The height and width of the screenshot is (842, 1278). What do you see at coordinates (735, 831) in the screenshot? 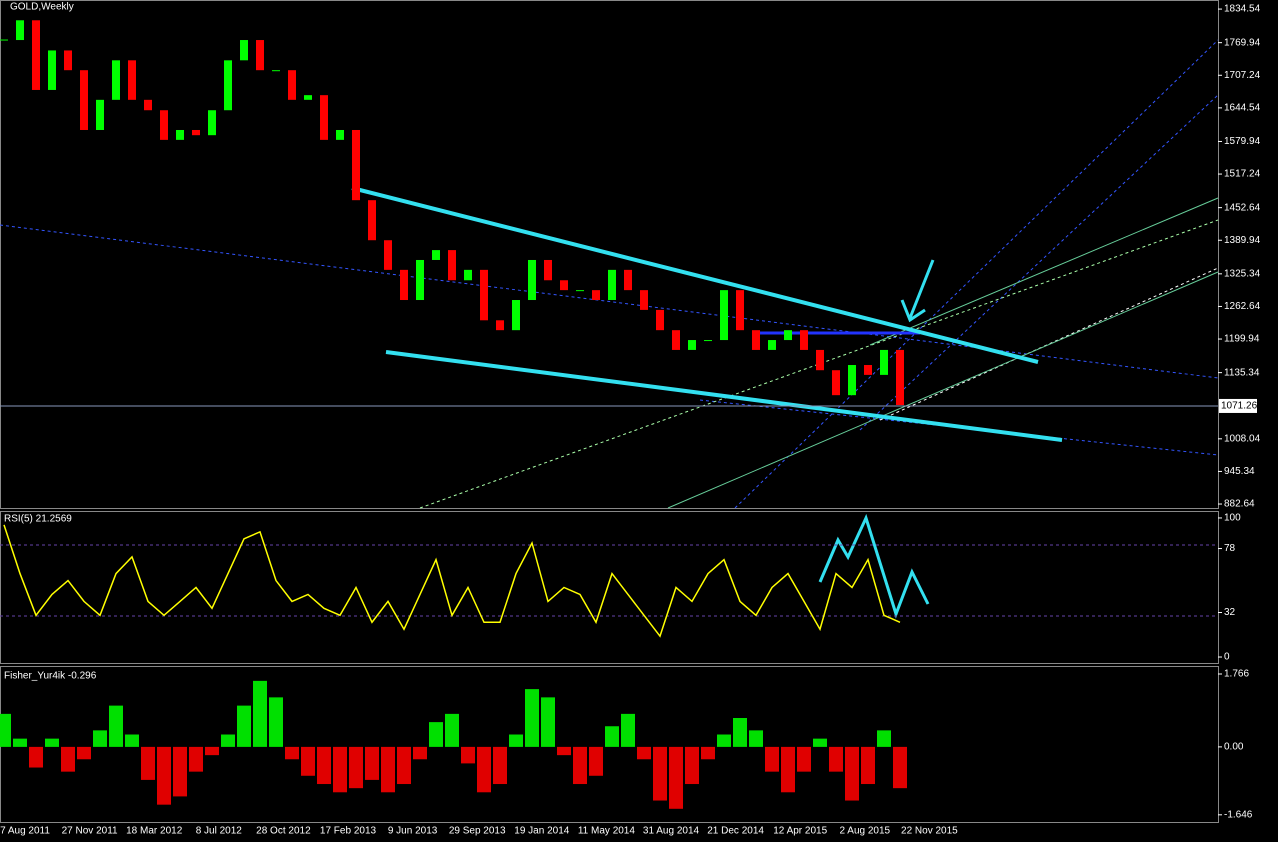
I see `date-label: 21 Dec 2014` at bounding box center [735, 831].